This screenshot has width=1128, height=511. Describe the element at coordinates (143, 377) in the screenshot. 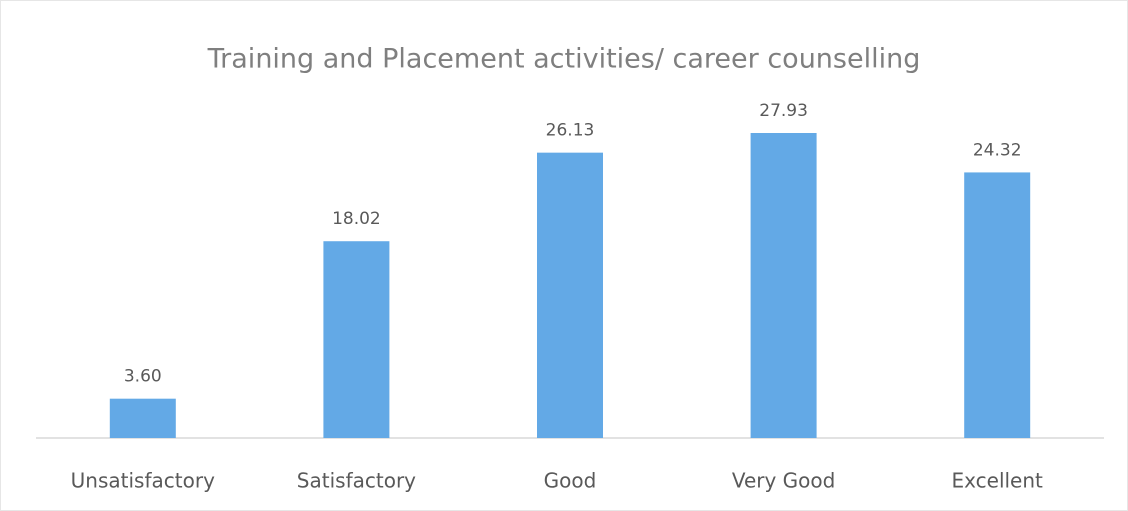

I see `value-label: 3.60` at that location.